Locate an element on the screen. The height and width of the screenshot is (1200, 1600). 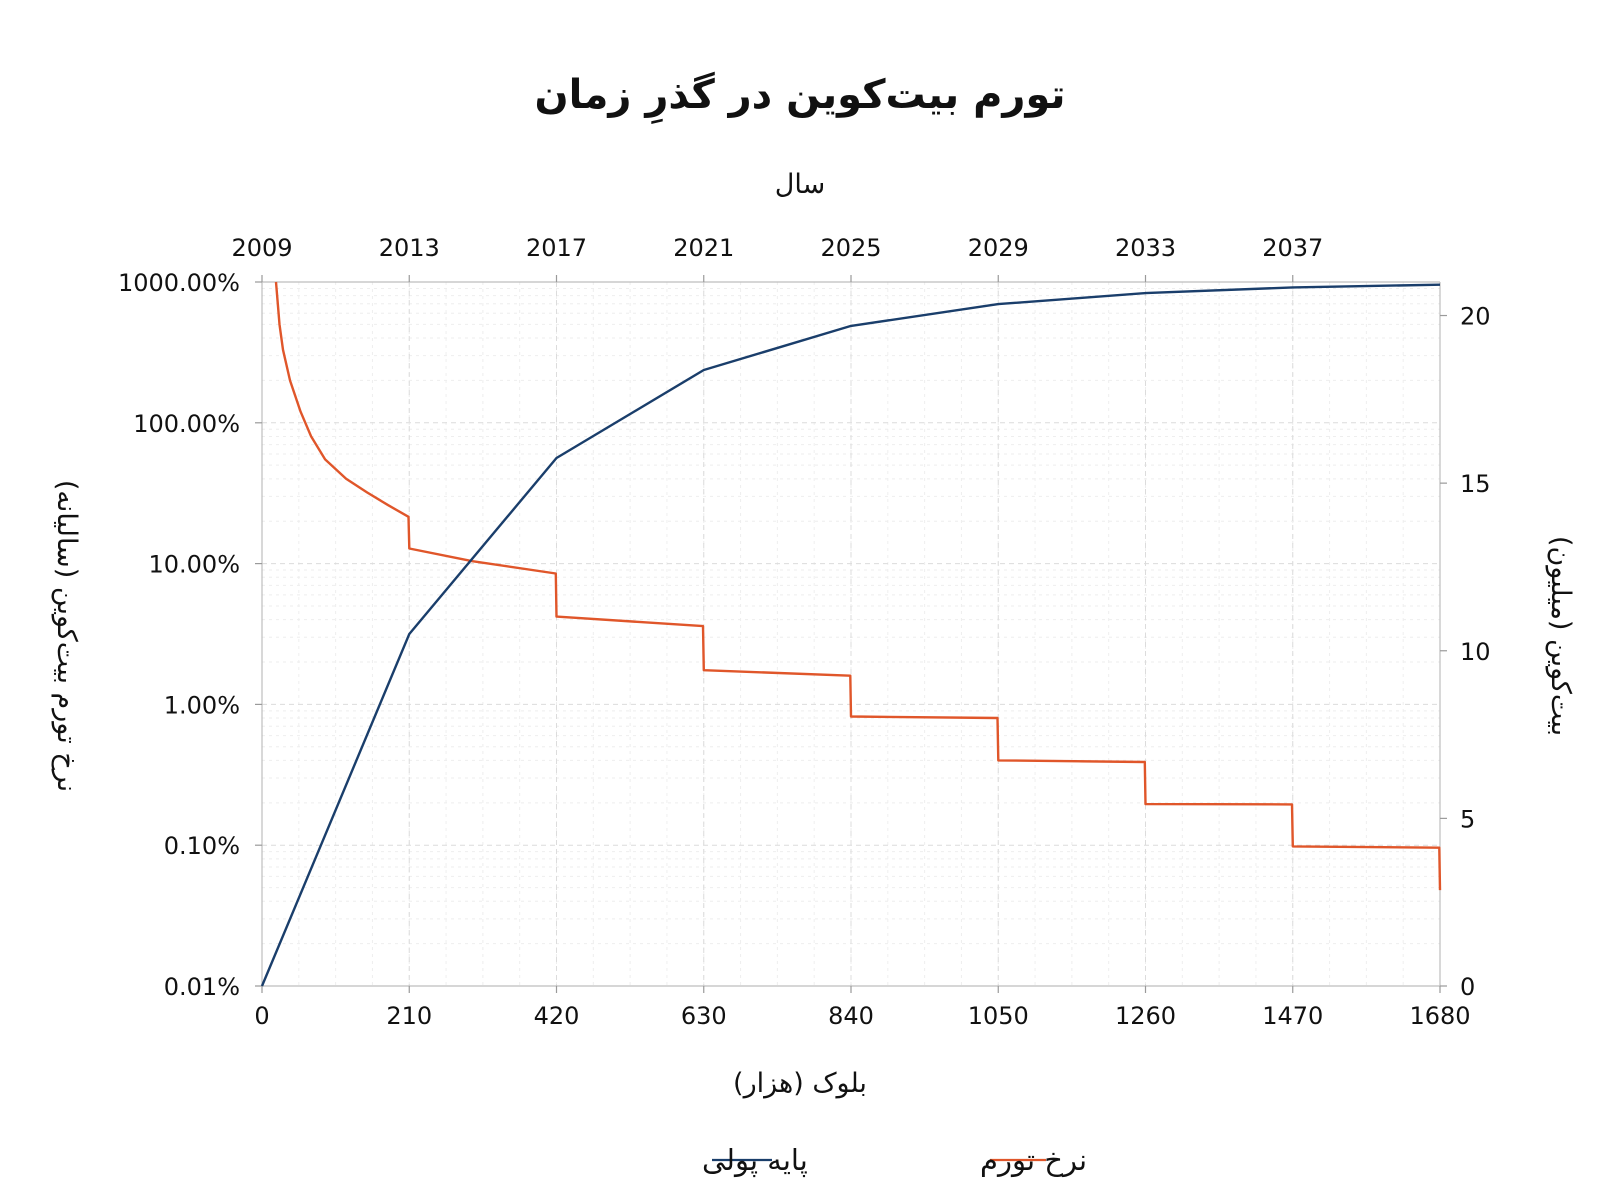
legend: نرخ تورم پایه پولی is located at coordinates (894, 1160).